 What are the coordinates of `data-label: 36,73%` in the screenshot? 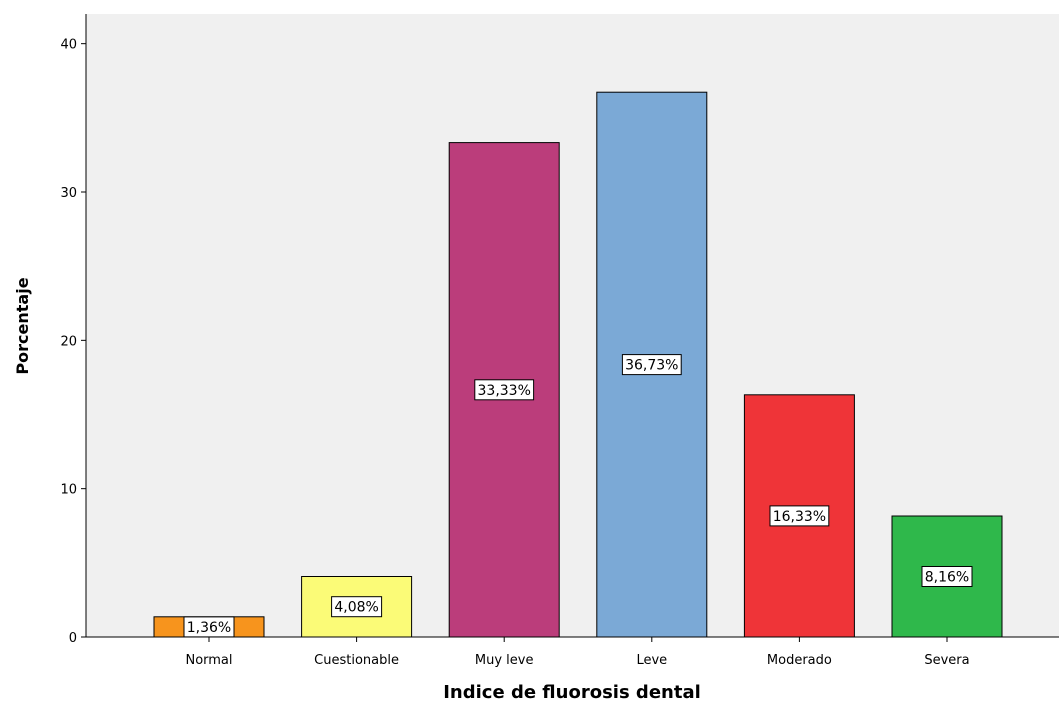 It's located at (651, 366).